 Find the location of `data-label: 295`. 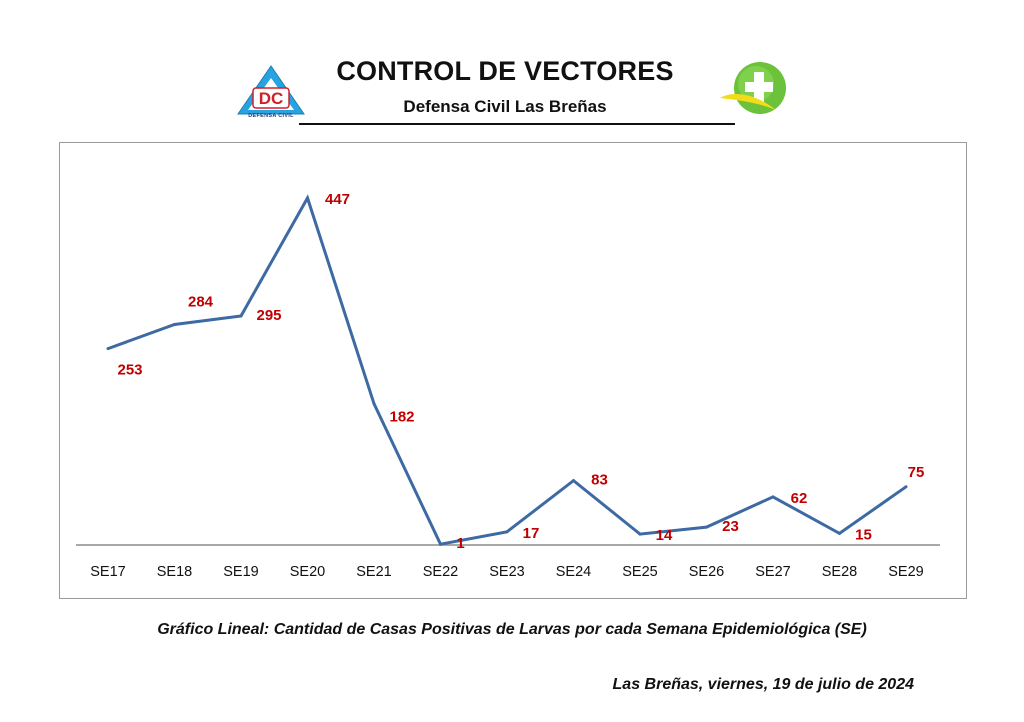

data-label: 295 is located at coordinates (268, 315).